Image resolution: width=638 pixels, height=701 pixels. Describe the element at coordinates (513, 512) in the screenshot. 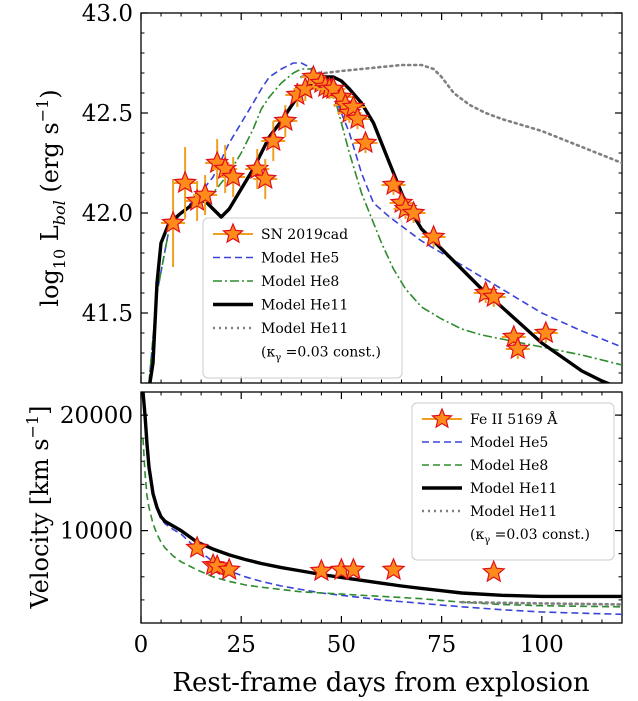

I see `bottom-legend-label-He11k: Model He11` at that location.